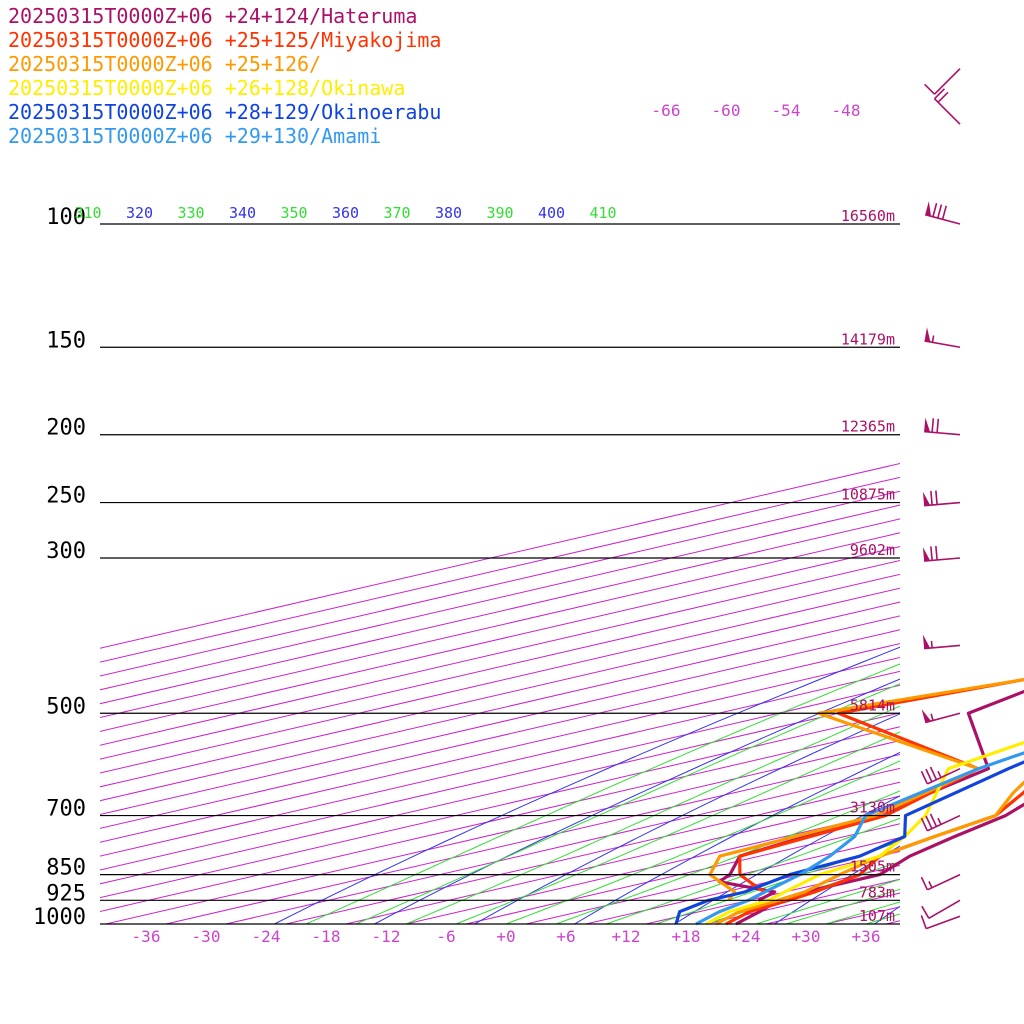 The width and height of the screenshot is (1024, 1024). I want to click on theta-label: 390, so click(499, 213).